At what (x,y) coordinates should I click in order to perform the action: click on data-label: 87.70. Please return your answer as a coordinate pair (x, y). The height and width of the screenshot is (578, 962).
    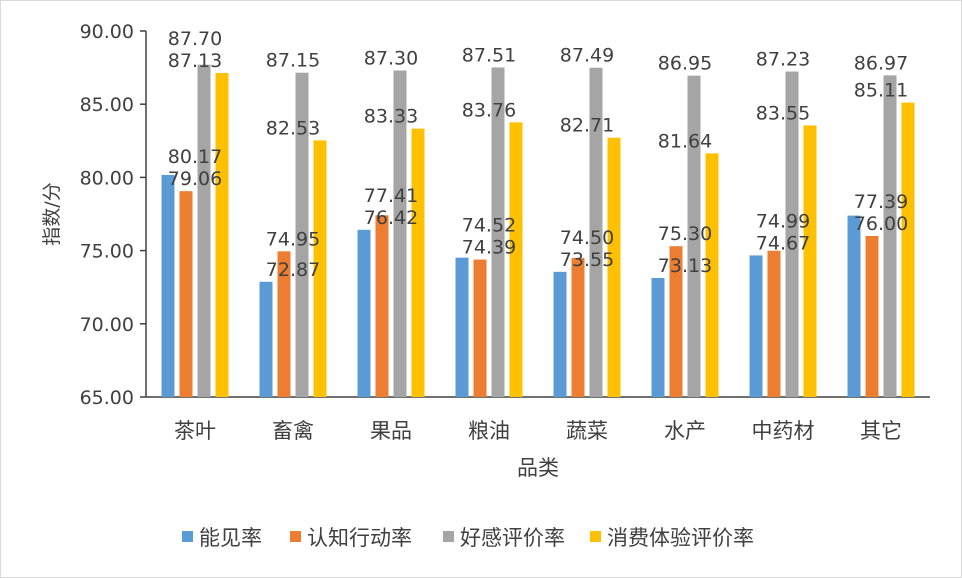
    Looking at the image, I should click on (195, 39).